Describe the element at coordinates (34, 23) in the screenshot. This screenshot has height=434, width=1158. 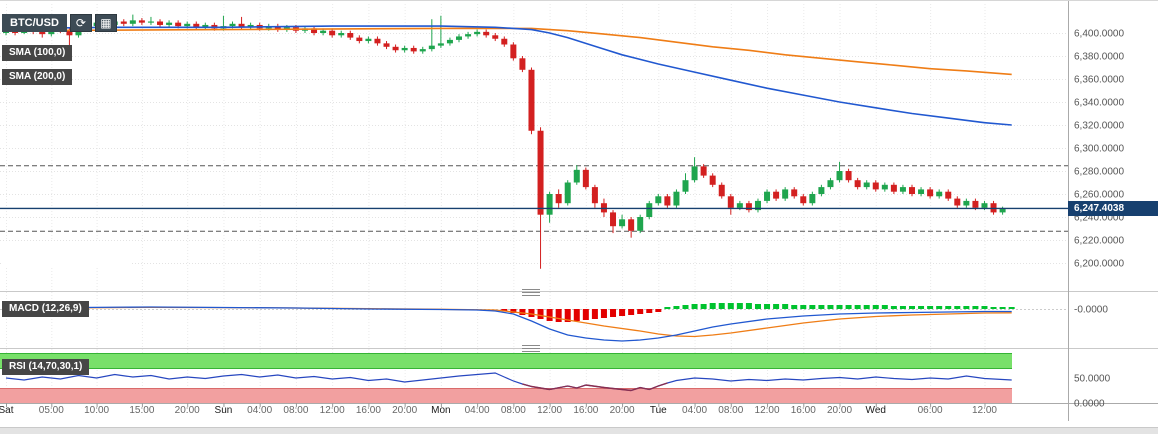
I see `symbol-badge: BTC/USD` at that location.